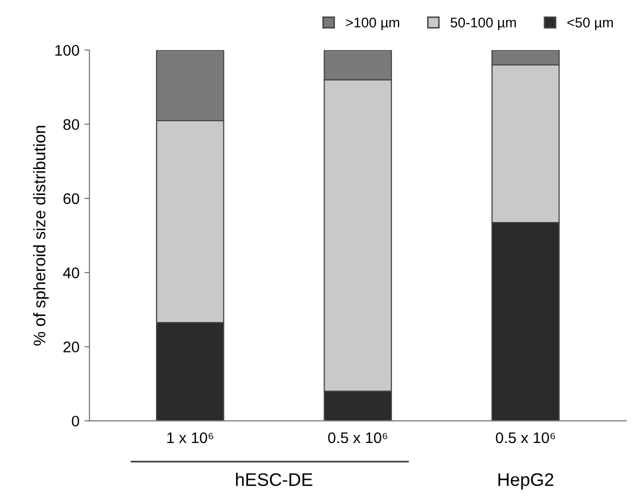 The height and width of the screenshot is (501, 639). What do you see at coordinates (72, 347) in the screenshot?
I see `y-tick-label: 20` at bounding box center [72, 347].